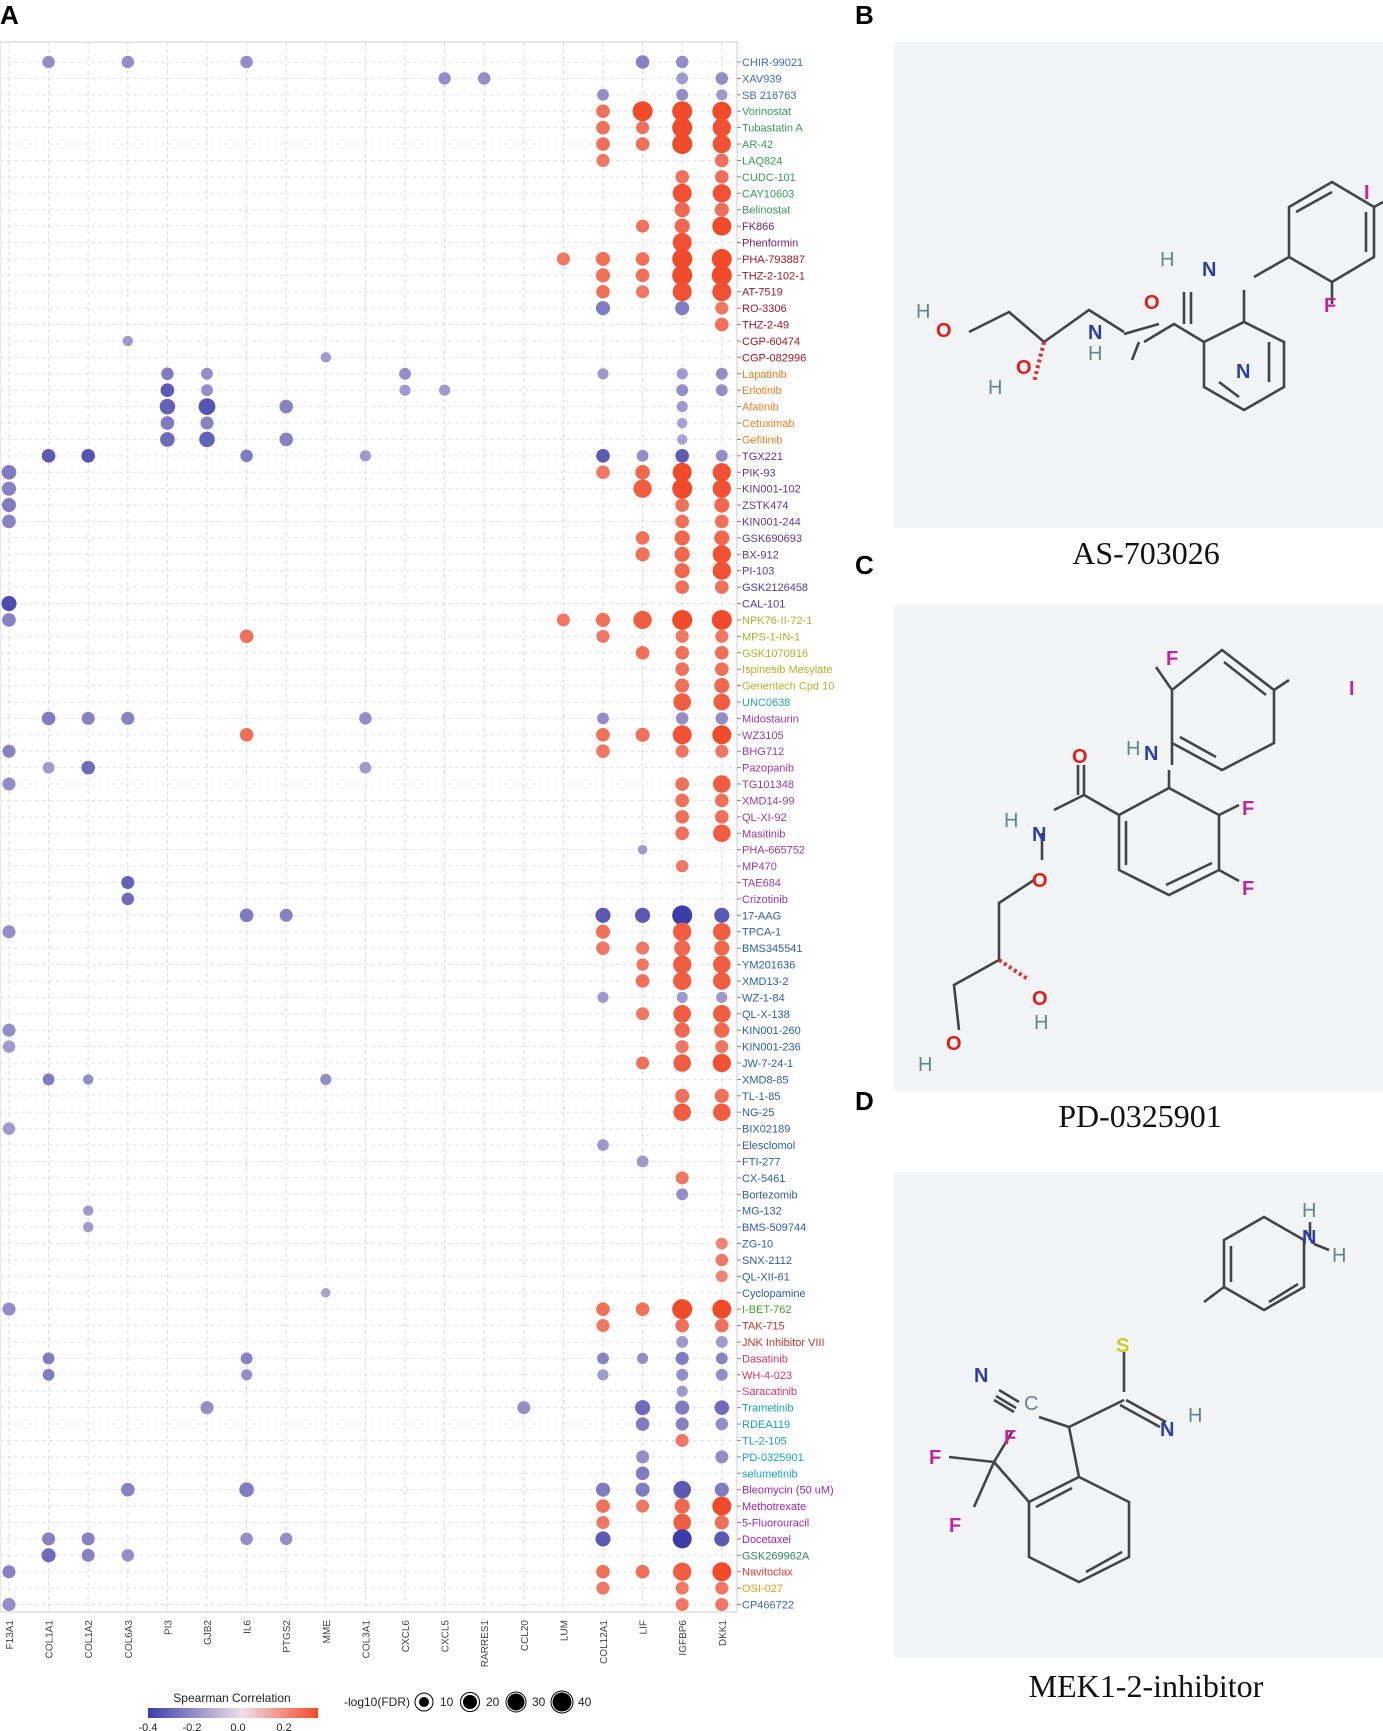 The width and height of the screenshot is (1383, 1731). Describe the element at coordinates (765, 982) in the screenshot. I see `y-tick-label: XMD13-2` at that location.